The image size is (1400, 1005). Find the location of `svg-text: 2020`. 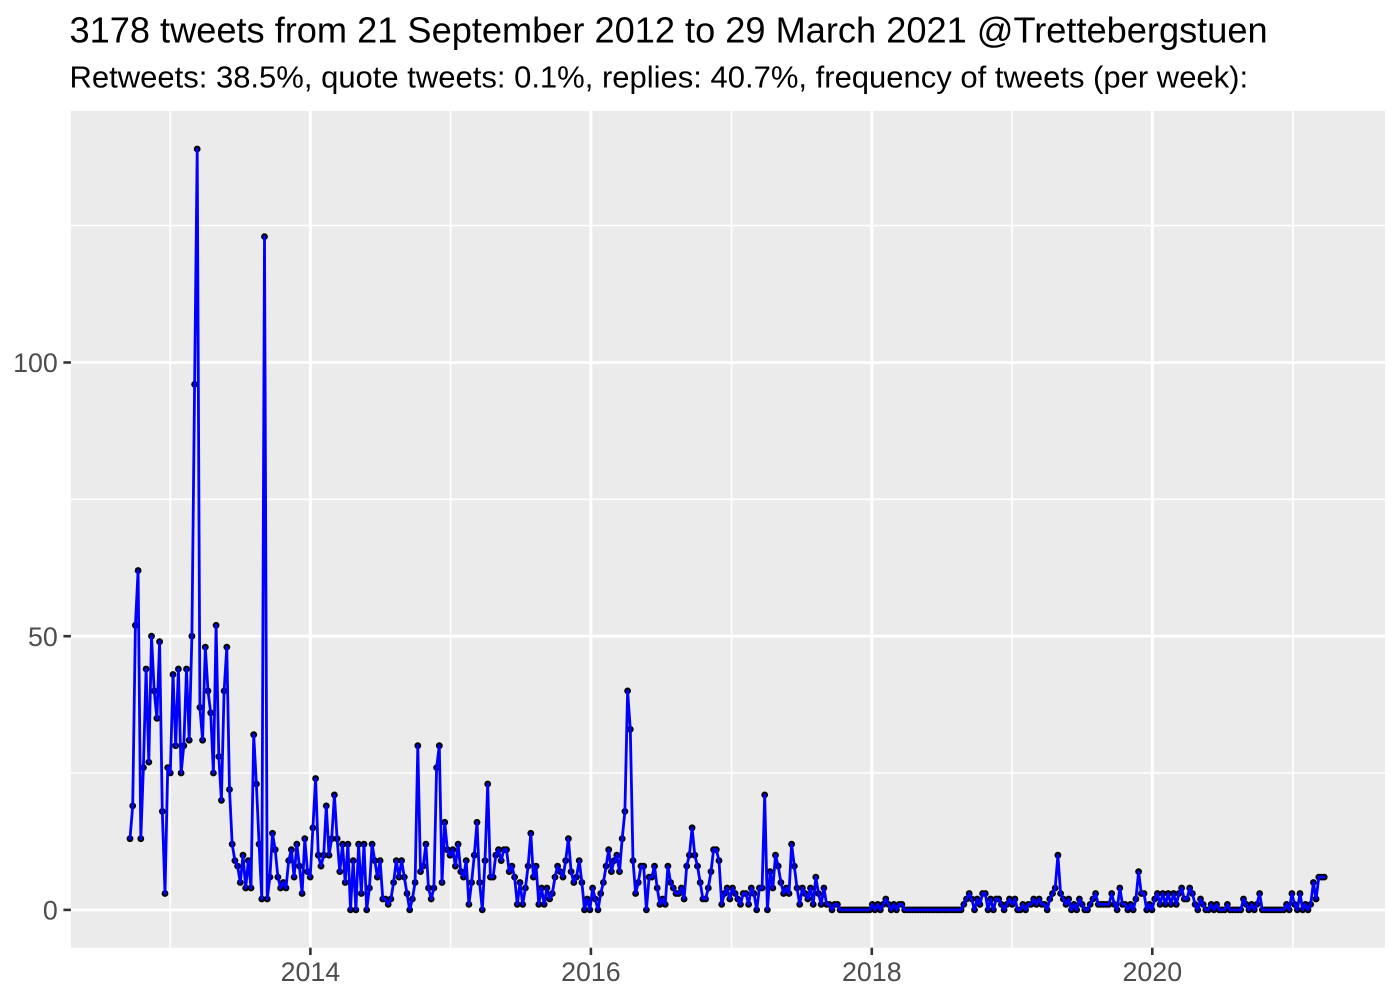

svg-text: 2020 is located at coordinates (1152, 972).